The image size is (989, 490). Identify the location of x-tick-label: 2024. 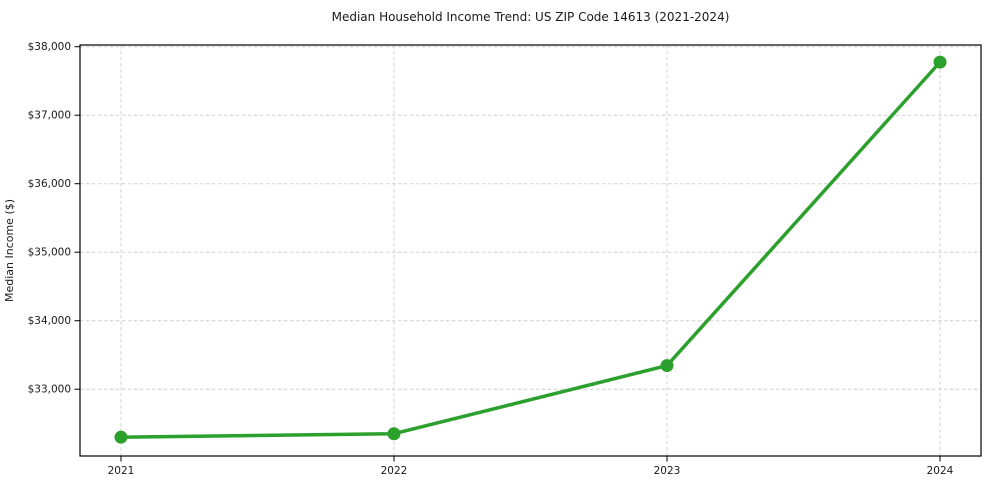
(940, 471).